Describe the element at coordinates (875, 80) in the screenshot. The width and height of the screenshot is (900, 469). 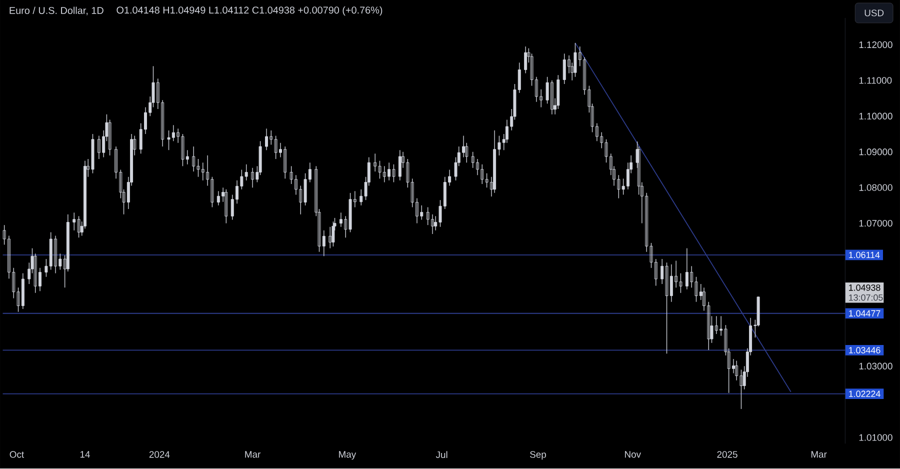
I see `y-tick-label: 1.11000` at that location.